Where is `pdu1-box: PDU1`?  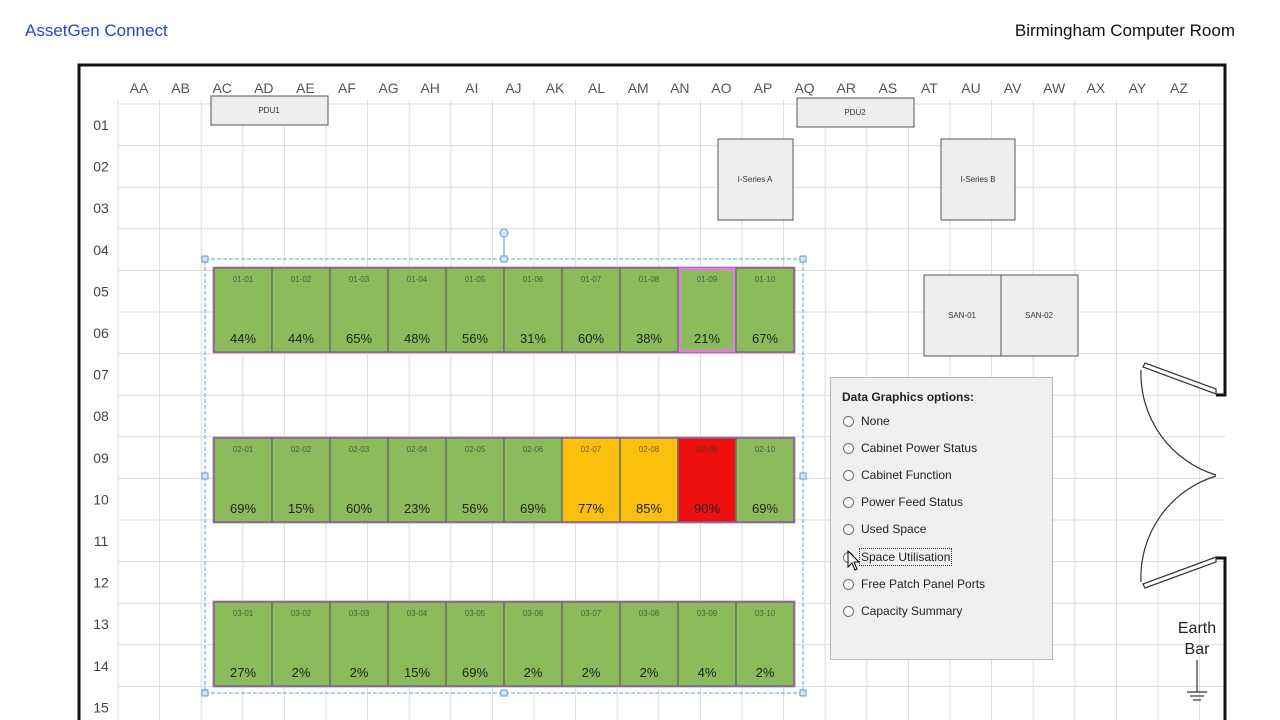 pdu1-box: PDU1 is located at coordinates (269, 110).